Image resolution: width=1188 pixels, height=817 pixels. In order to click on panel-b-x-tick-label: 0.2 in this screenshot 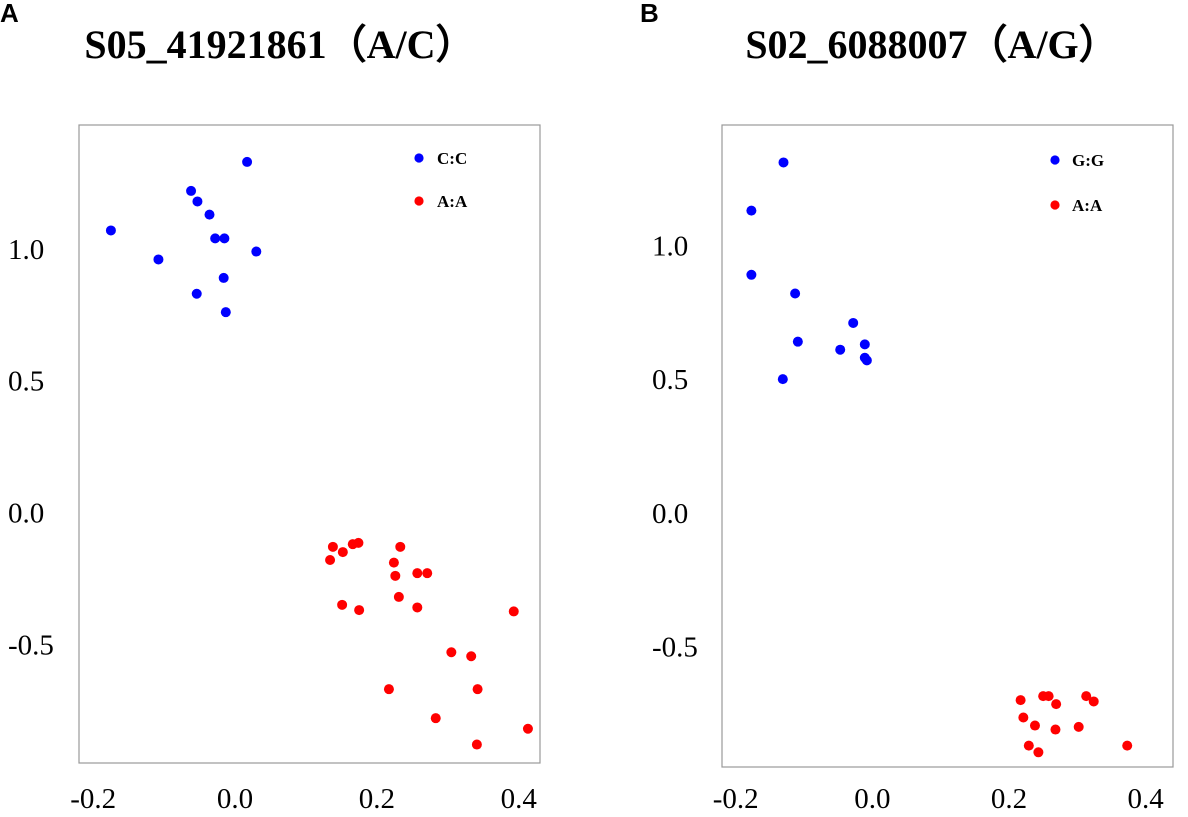, I will do `click(1009, 799)`.